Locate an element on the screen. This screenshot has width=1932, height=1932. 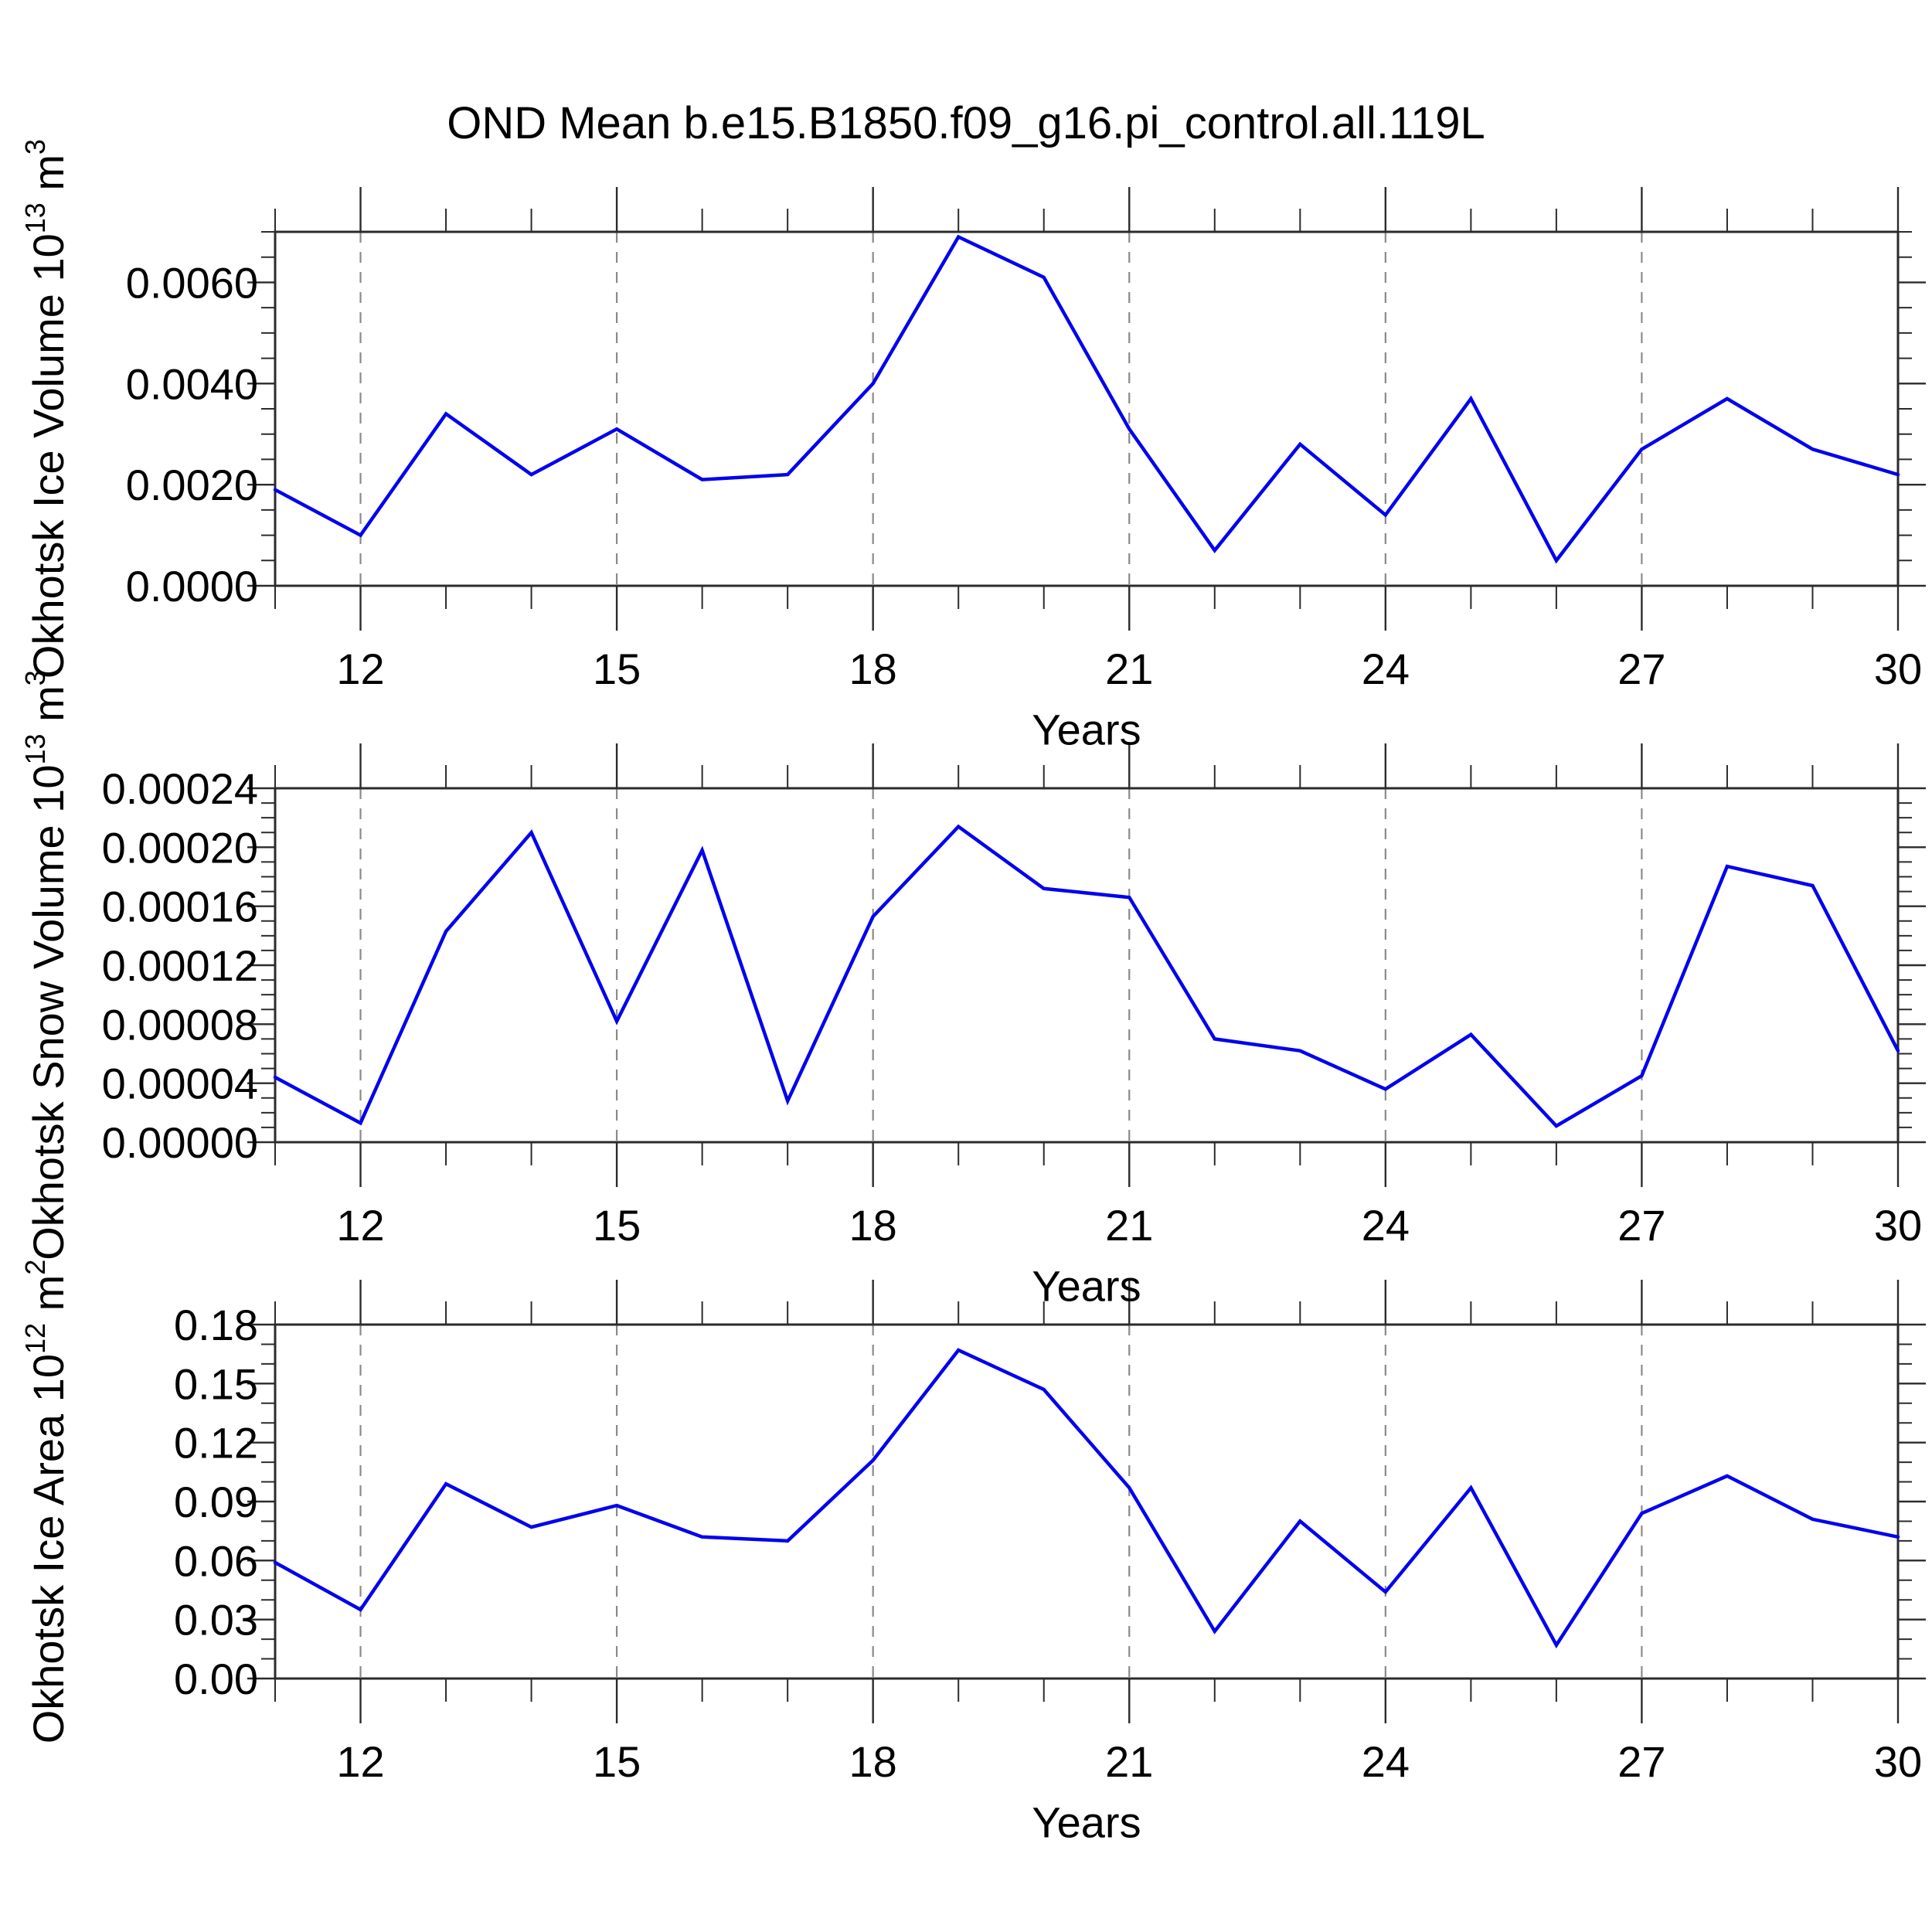
y-tick-label: 0.09 is located at coordinates (216, 1502).